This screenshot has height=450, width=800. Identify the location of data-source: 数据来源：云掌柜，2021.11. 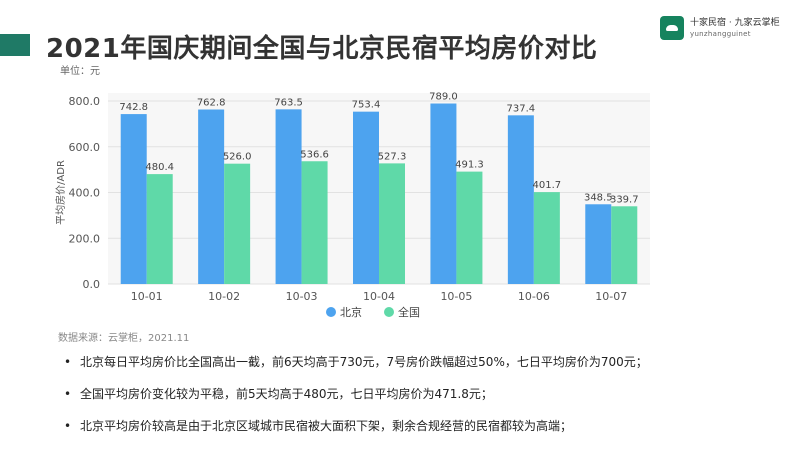
(124, 338).